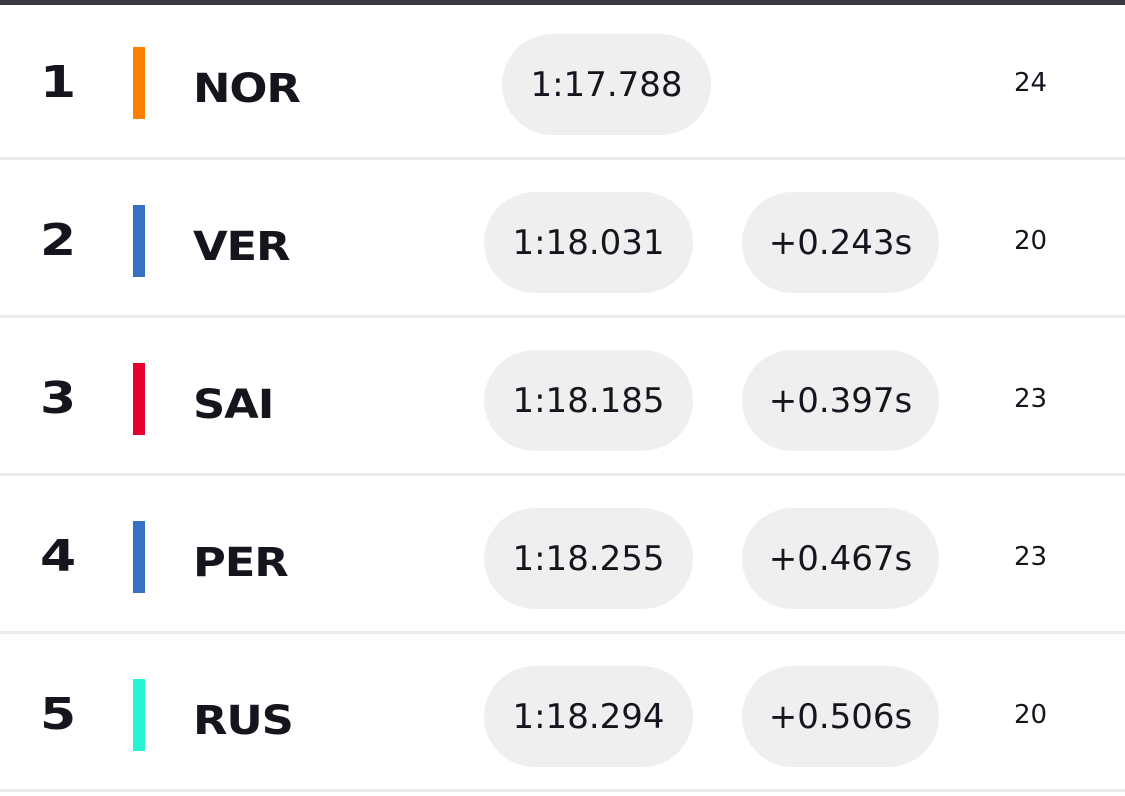  What do you see at coordinates (588, 400) in the screenshot?
I see `lap-time-pill: 1:18.185` at bounding box center [588, 400].